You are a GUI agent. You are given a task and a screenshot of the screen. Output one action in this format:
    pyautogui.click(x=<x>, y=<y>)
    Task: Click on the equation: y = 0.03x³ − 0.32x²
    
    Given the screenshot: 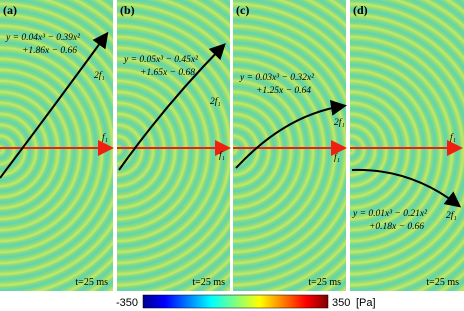 What is the action you would take?
    pyautogui.click(x=276, y=78)
    